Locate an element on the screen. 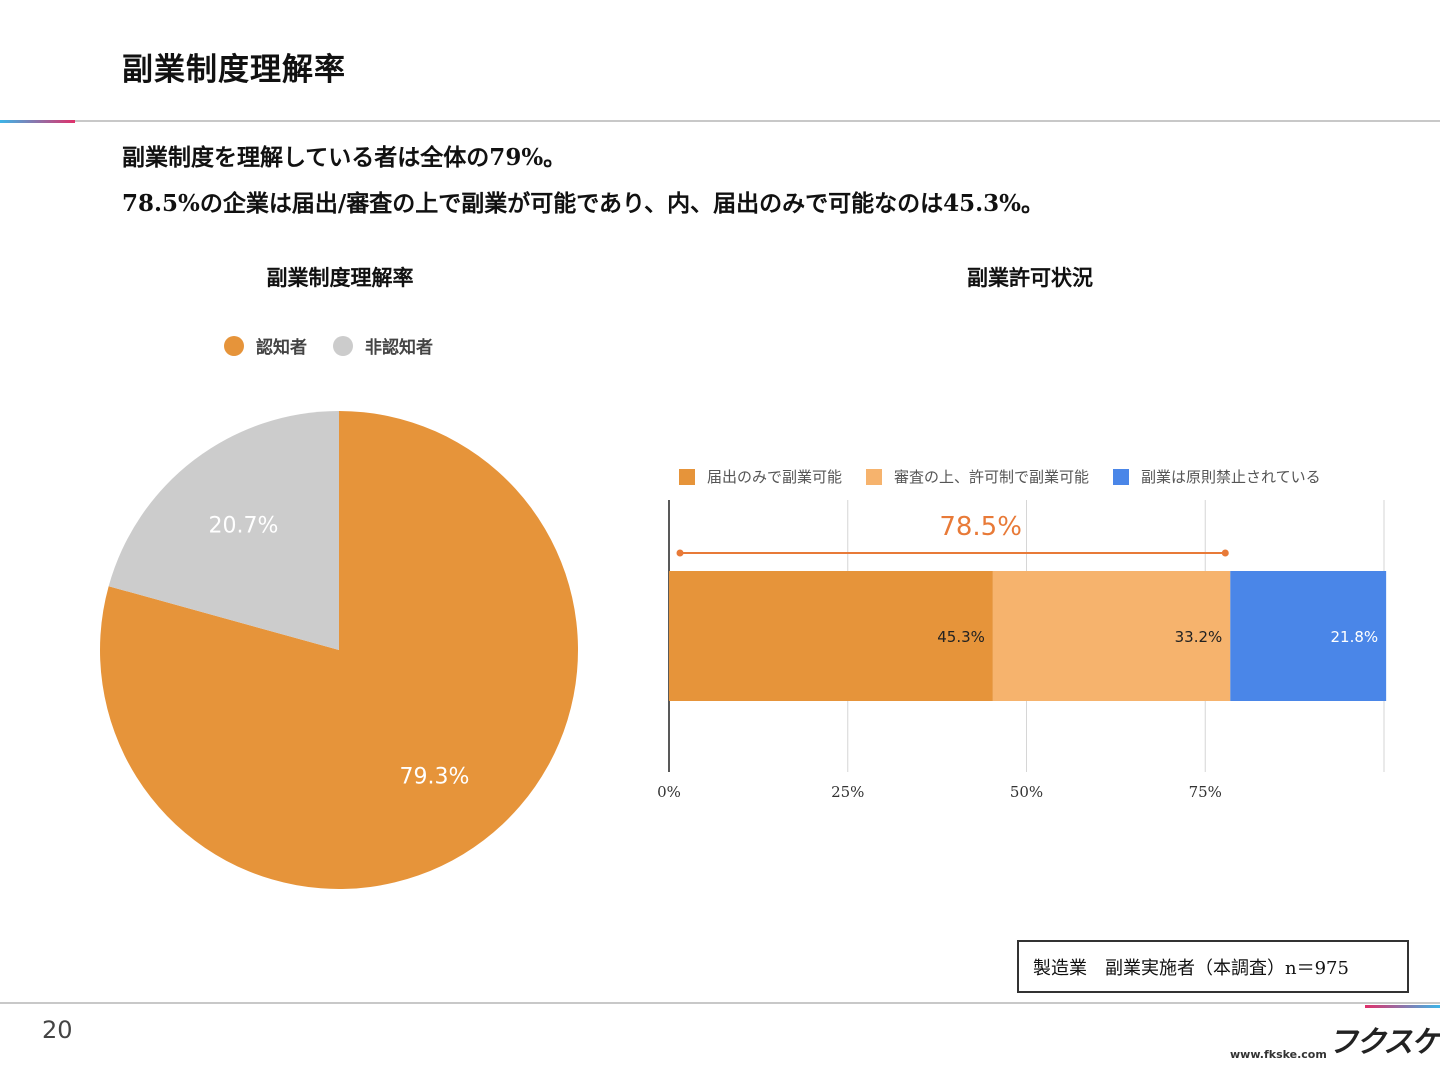  header-accent-bar is located at coordinates (37, 121).